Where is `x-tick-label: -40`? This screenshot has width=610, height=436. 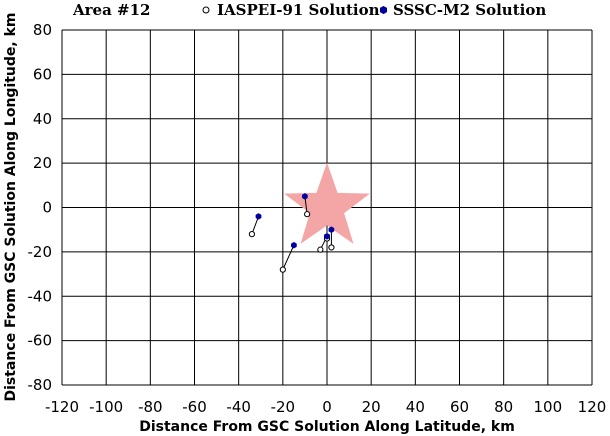 x-tick-label: -40 is located at coordinates (238, 407).